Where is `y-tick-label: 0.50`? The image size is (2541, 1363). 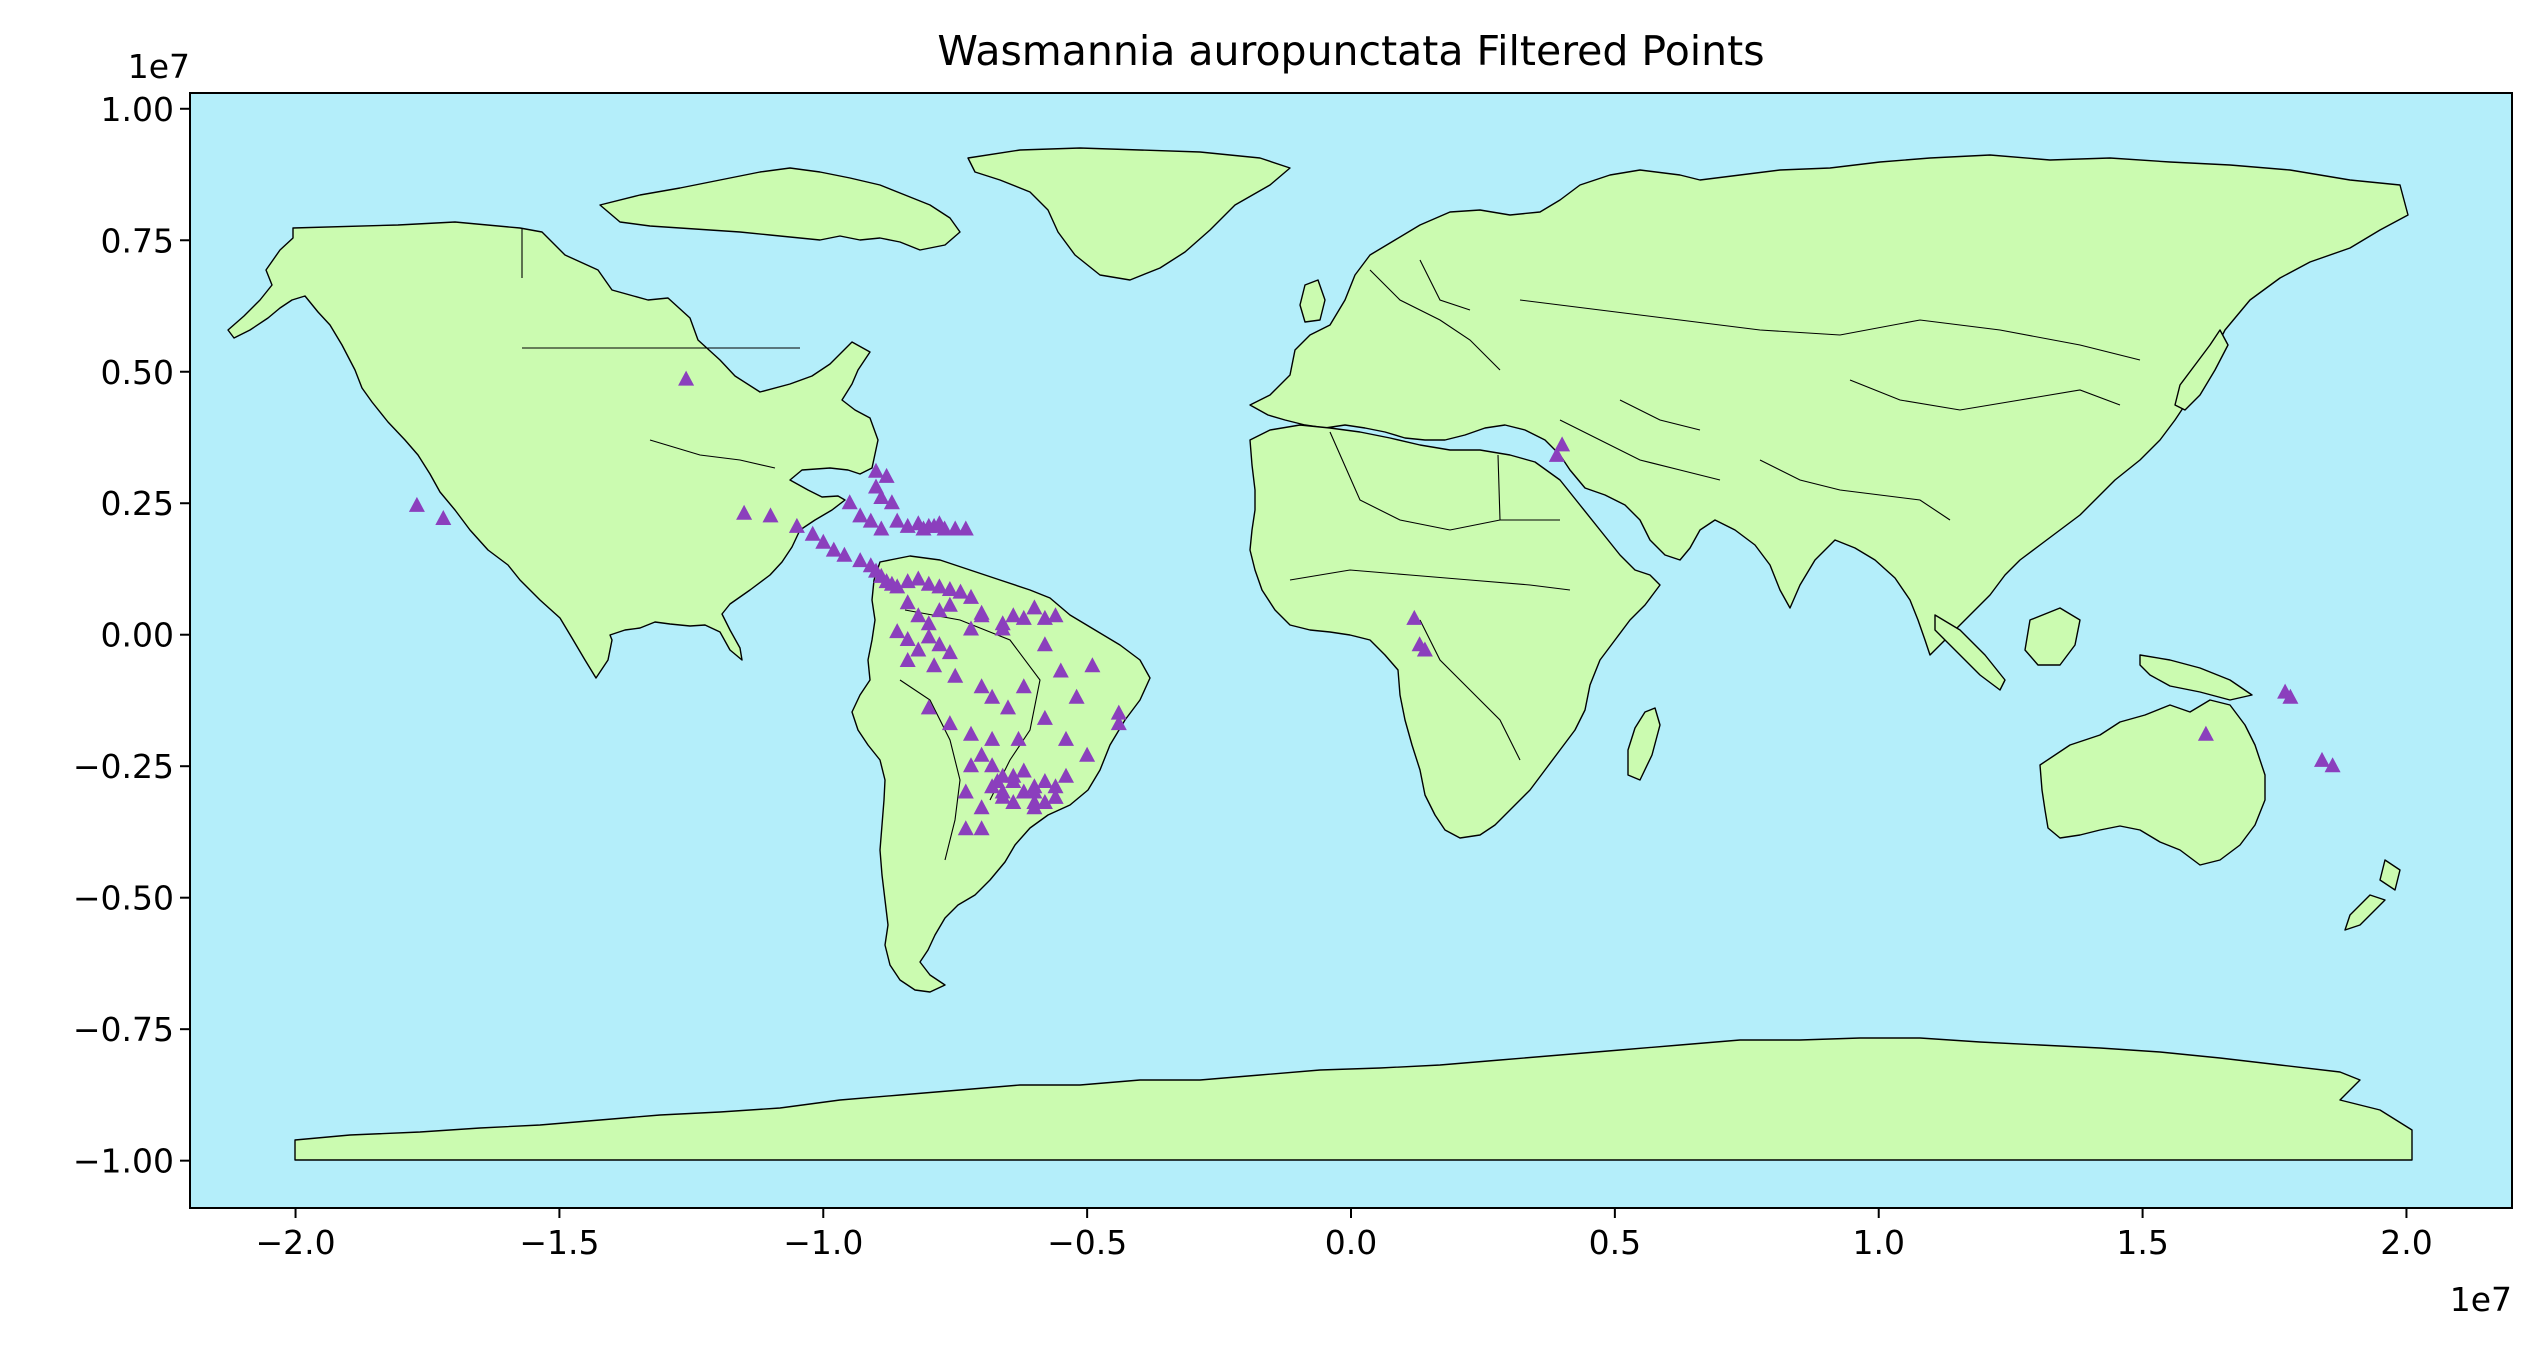 y-tick-label: 0.50 is located at coordinates (137, 372).